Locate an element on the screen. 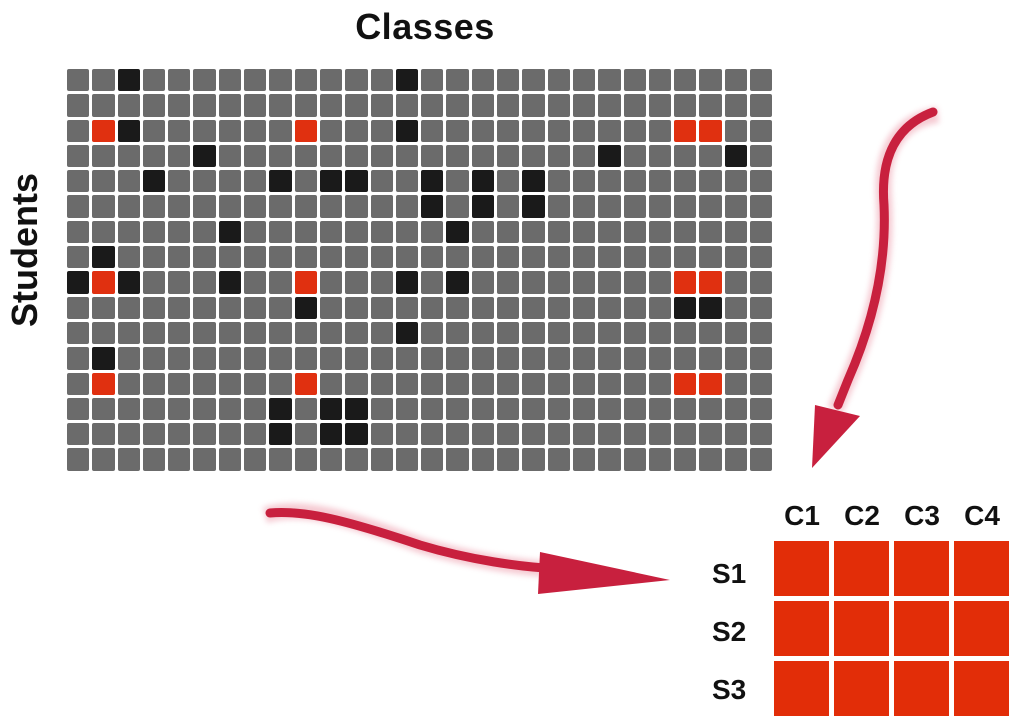  diagram-title: Classes is located at coordinates (425, 26).